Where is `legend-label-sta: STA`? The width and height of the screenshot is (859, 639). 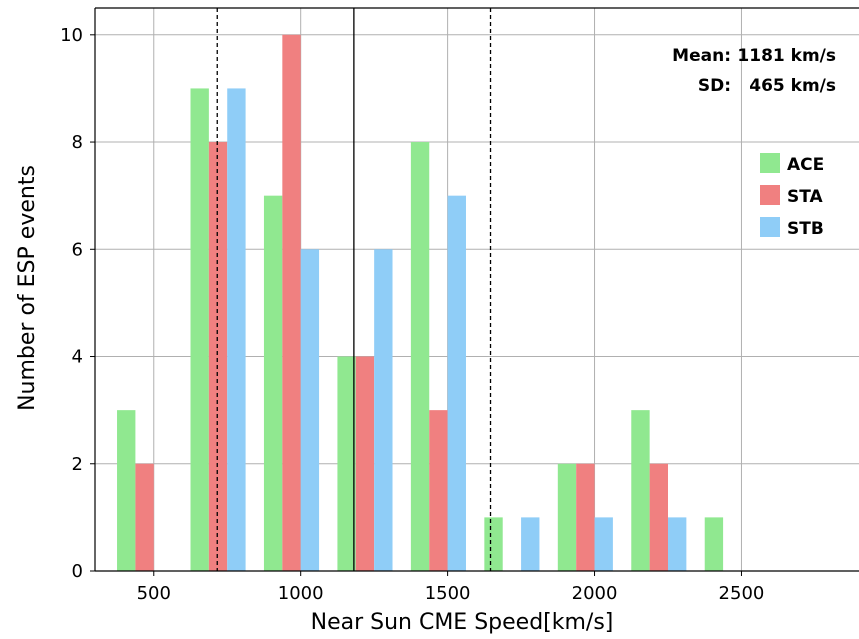
legend-label-sta: STA is located at coordinates (805, 197).